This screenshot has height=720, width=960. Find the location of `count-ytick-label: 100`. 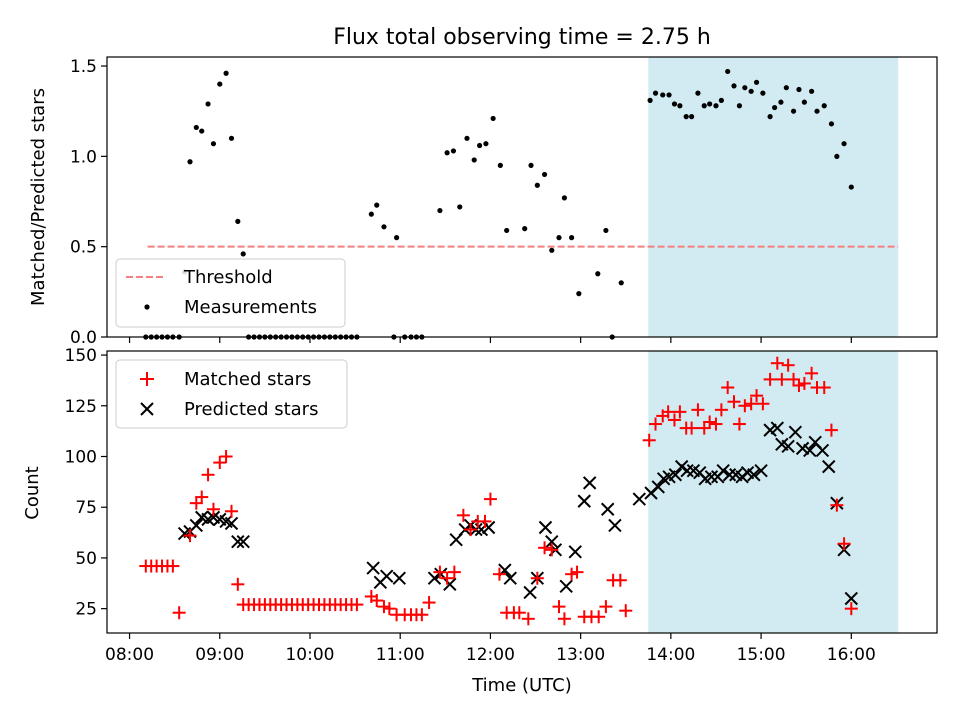

count-ytick-label: 100 is located at coordinates (81, 457).